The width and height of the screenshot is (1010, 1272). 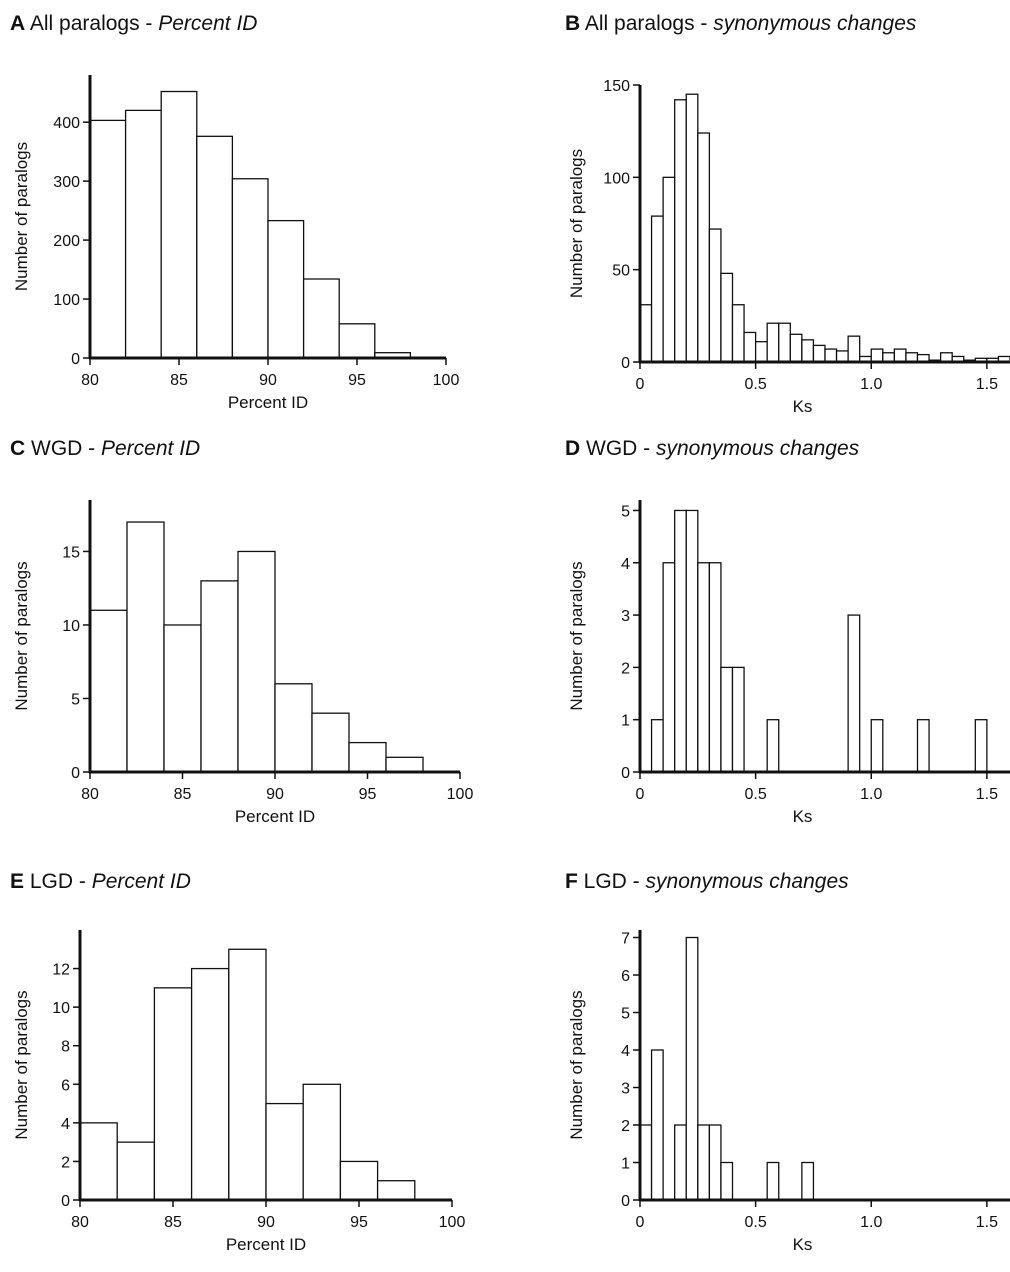 What do you see at coordinates (275, 816) in the screenshot?
I see `x-axis-label: Percent ID` at bounding box center [275, 816].